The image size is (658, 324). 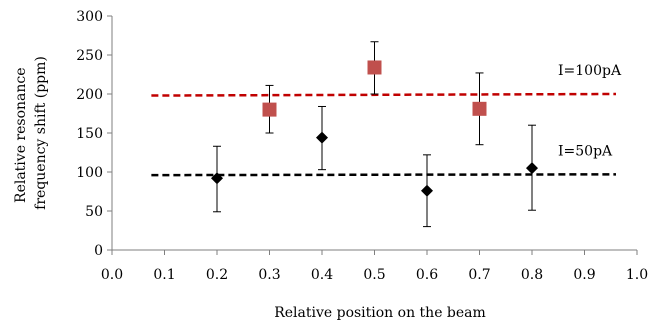 What do you see at coordinates (164, 275) in the screenshot?
I see `x-tick-label: 0.1` at bounding box center [164, 275].